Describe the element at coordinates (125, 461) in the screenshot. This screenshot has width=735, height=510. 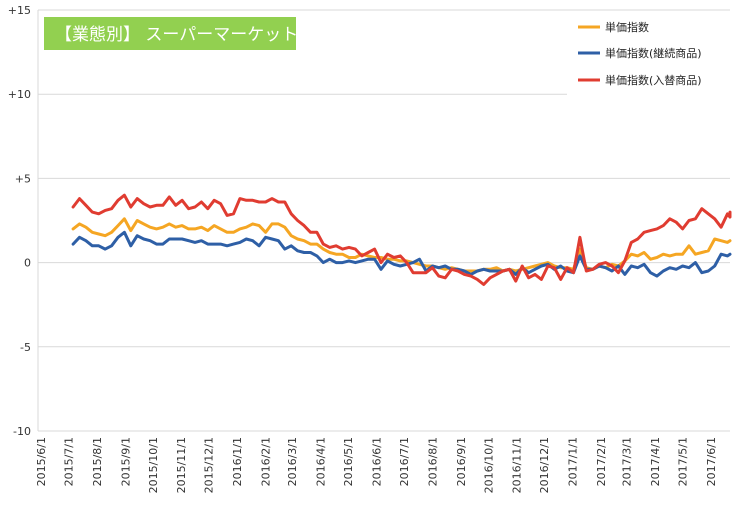
I see `x-tick-label: 2015/9/1` at that location.